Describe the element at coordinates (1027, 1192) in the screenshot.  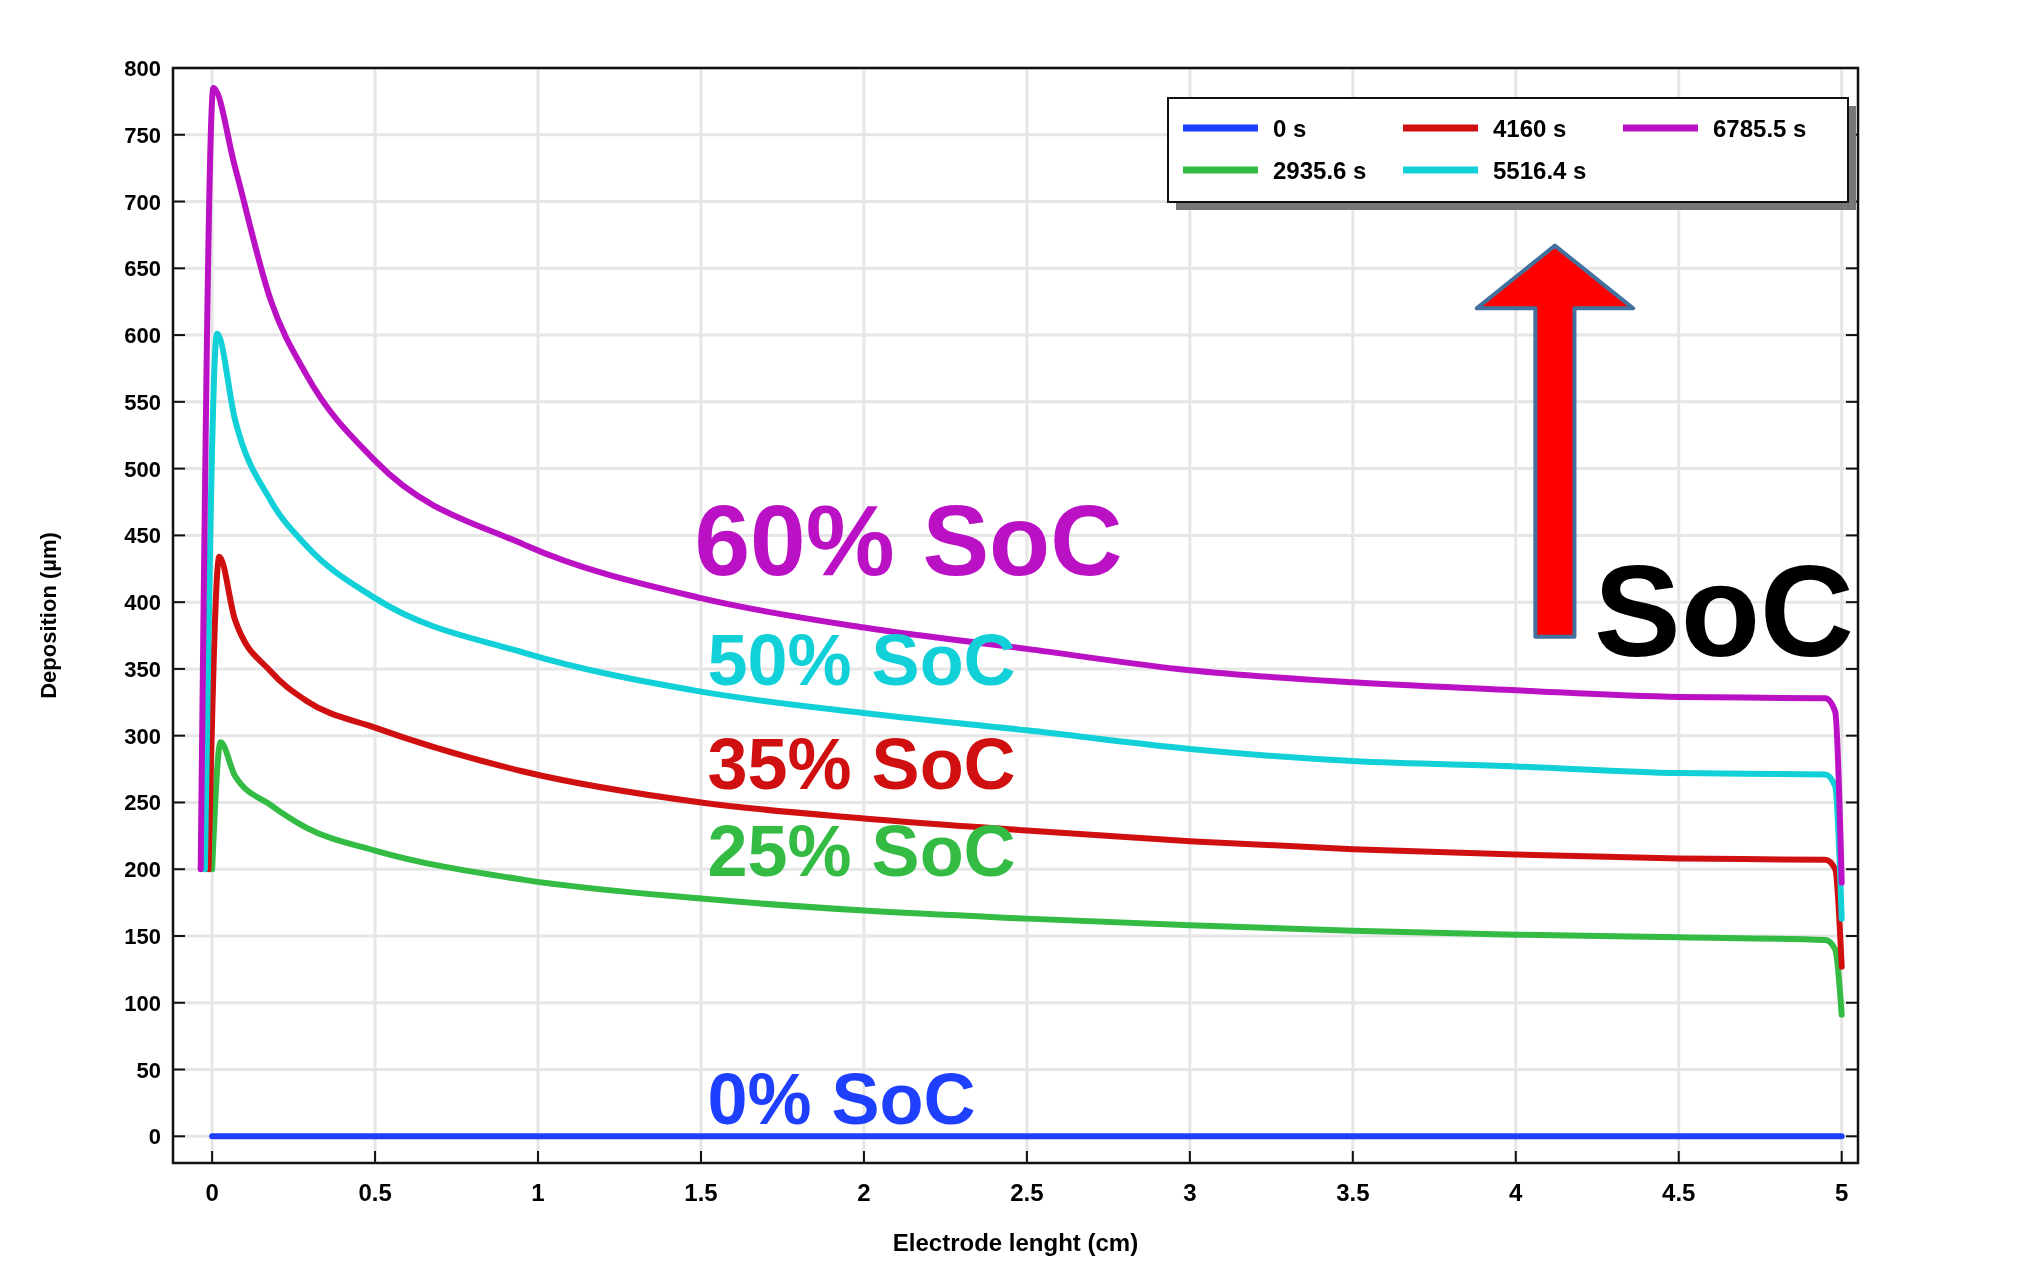
I see `x-tick-label: 2.5` at that location.